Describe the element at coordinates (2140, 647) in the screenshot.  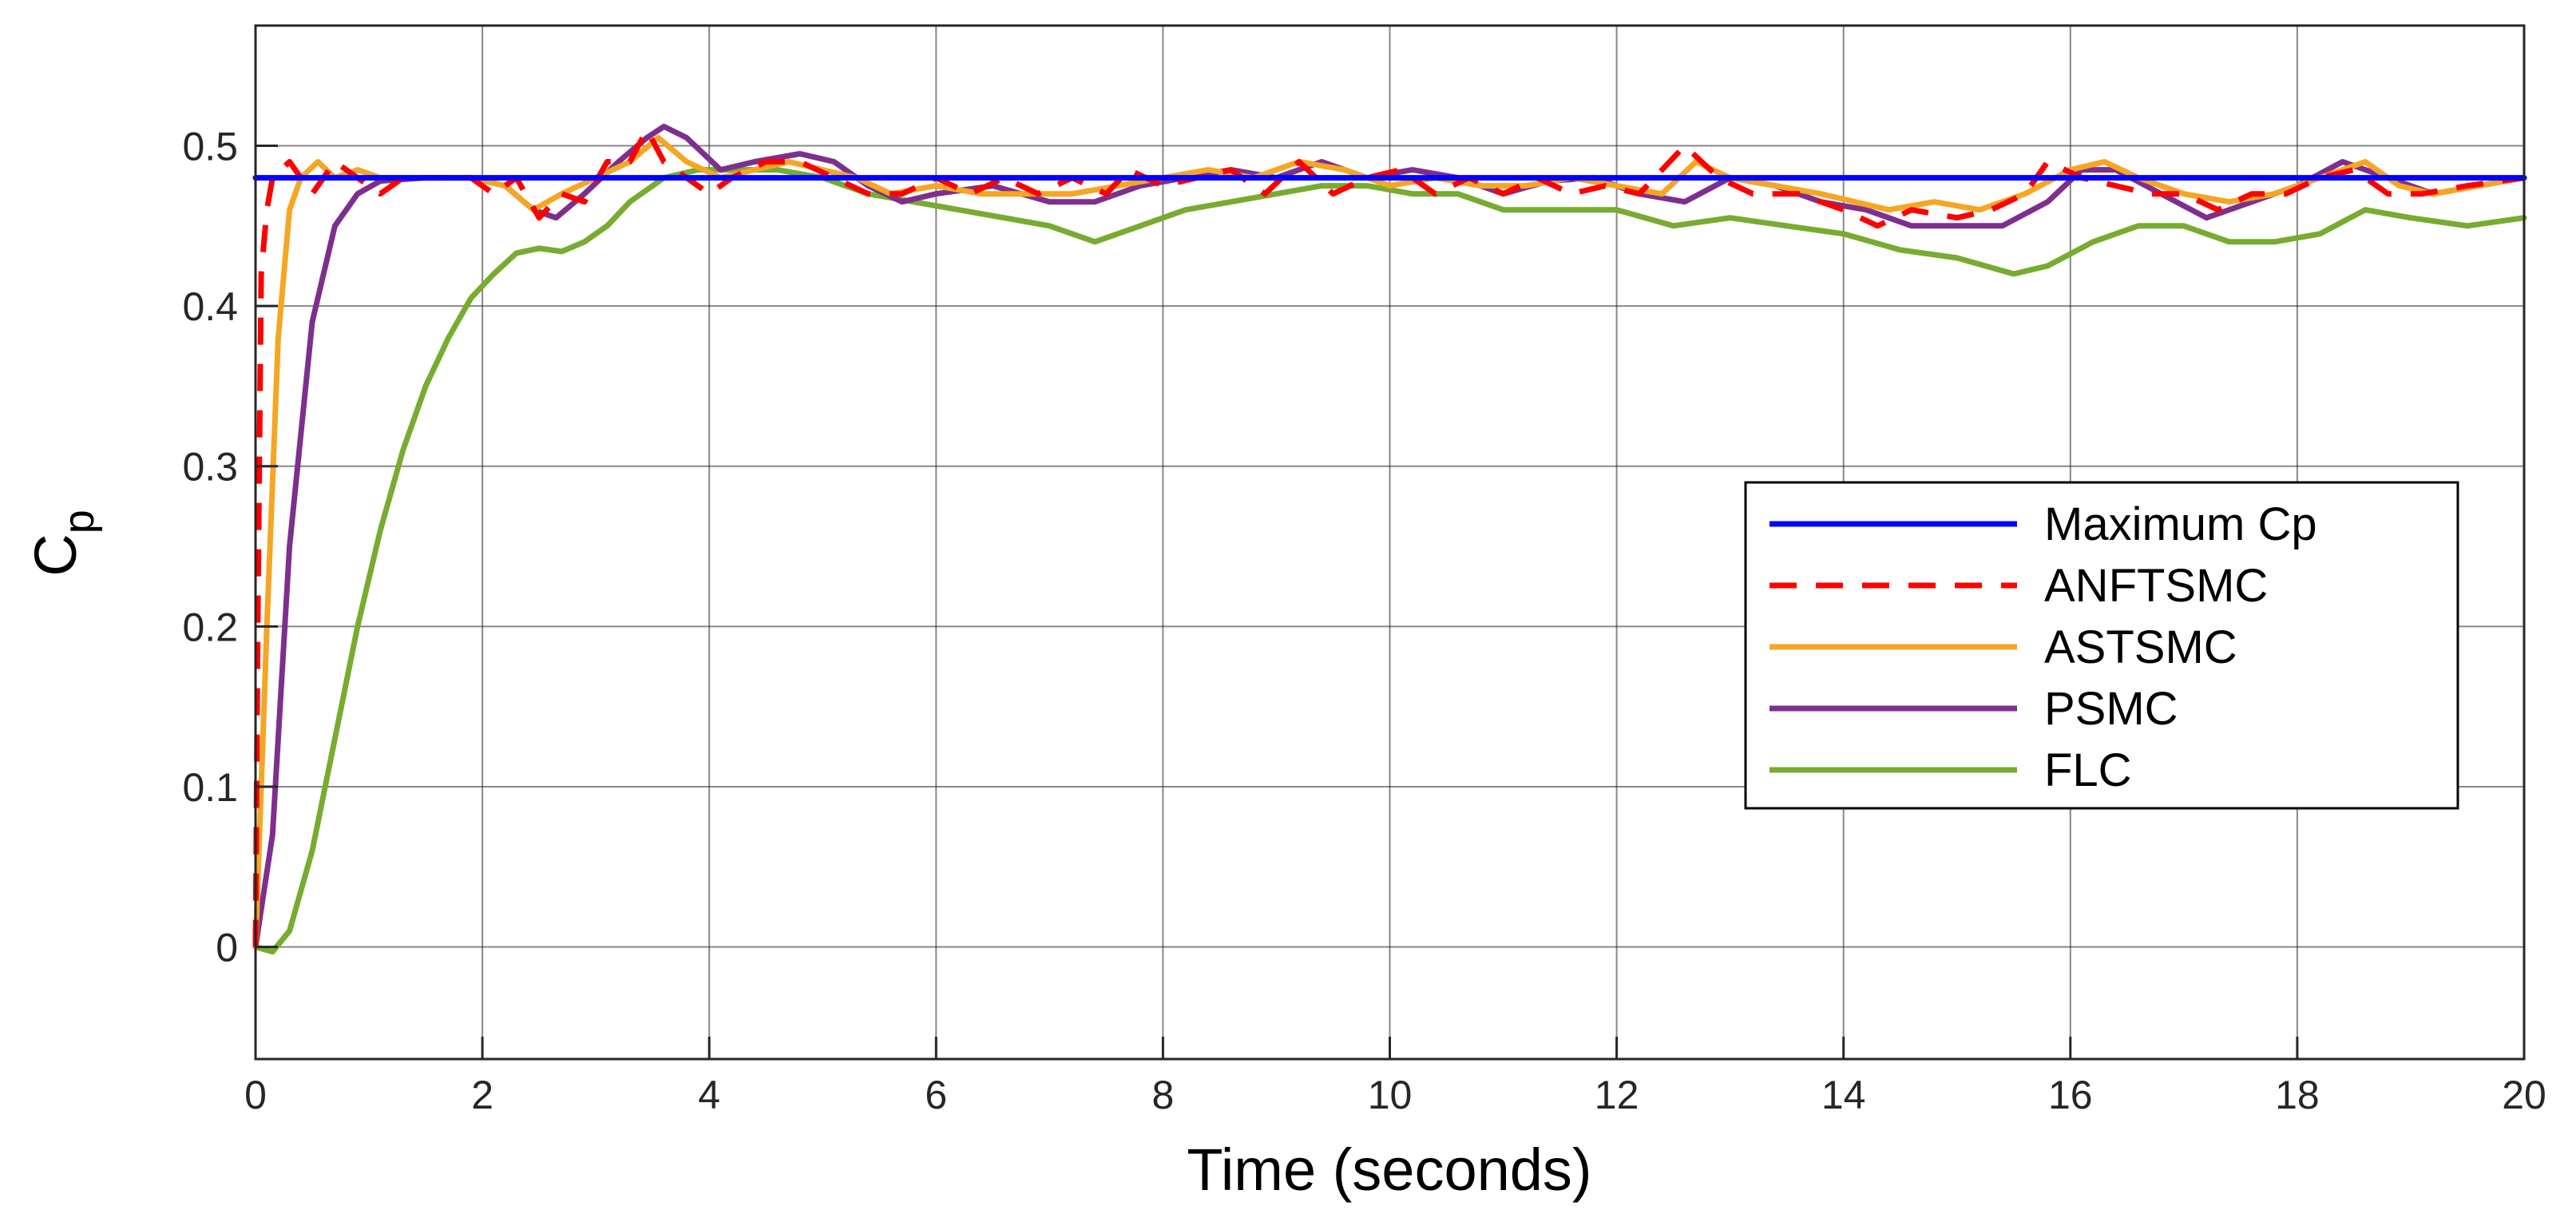
I see `legend-label-astsmc: ASTSMC` at that location.